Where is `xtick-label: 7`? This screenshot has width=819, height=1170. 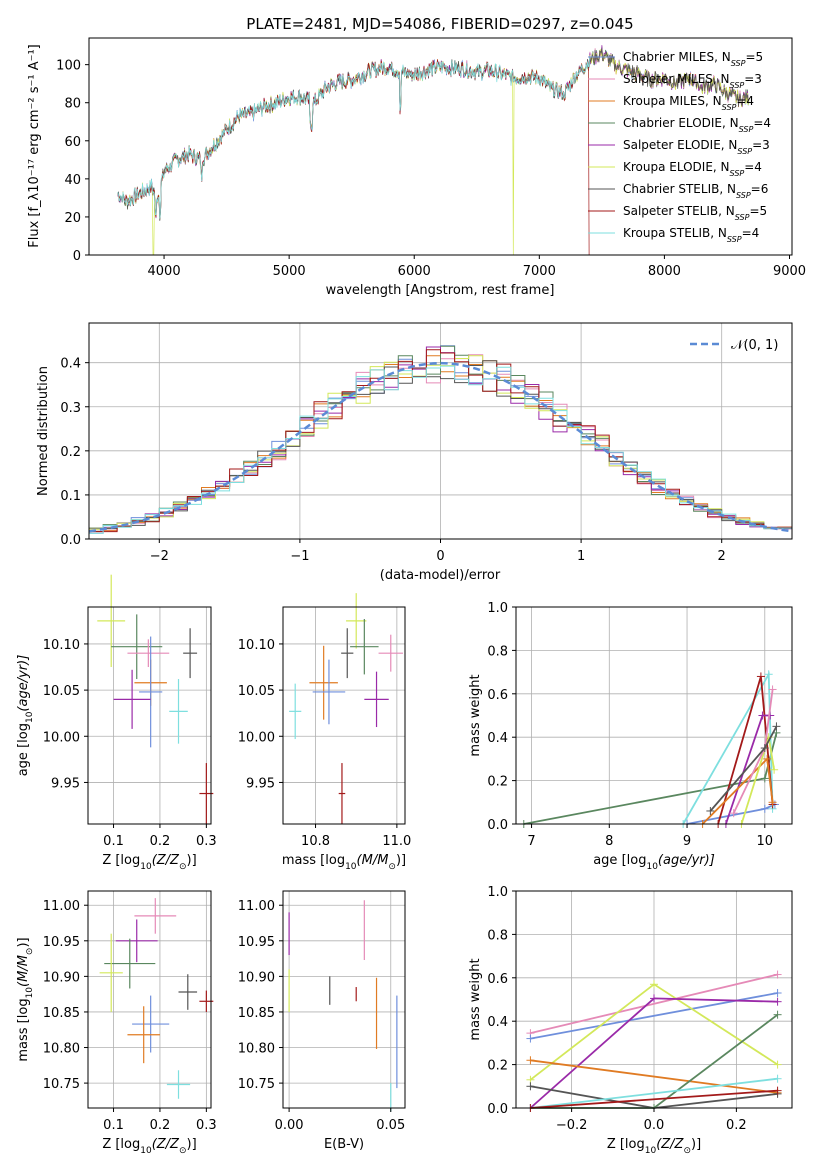 xtick-label: 7 is located at coordinates (531, 841).